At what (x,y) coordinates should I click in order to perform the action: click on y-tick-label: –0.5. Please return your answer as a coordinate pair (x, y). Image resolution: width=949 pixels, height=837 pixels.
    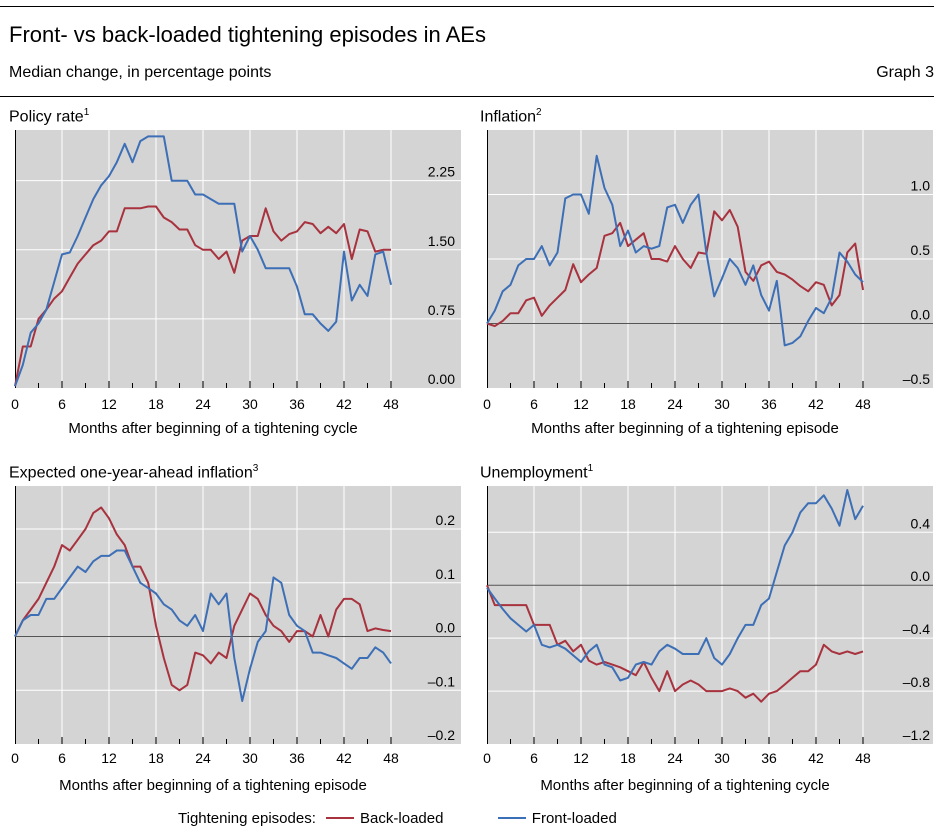
    Looking at the image, I should click on (916, 379).